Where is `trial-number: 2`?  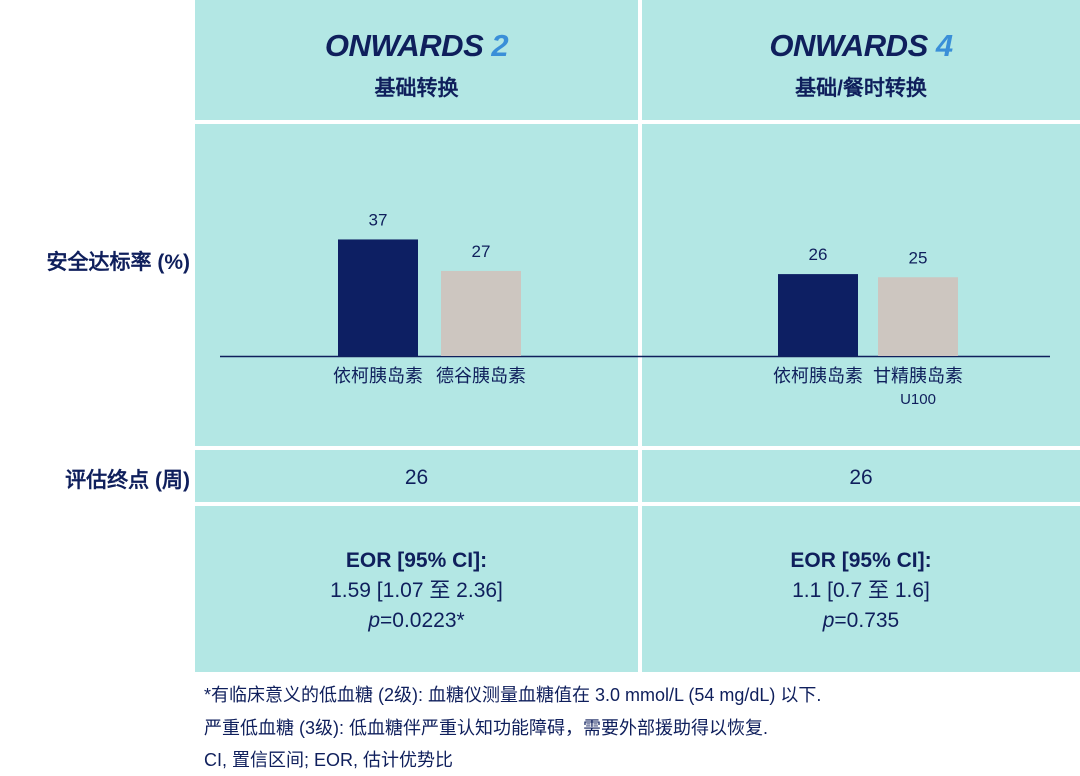
trial-number: 2 is located at coordinates (500, 45).